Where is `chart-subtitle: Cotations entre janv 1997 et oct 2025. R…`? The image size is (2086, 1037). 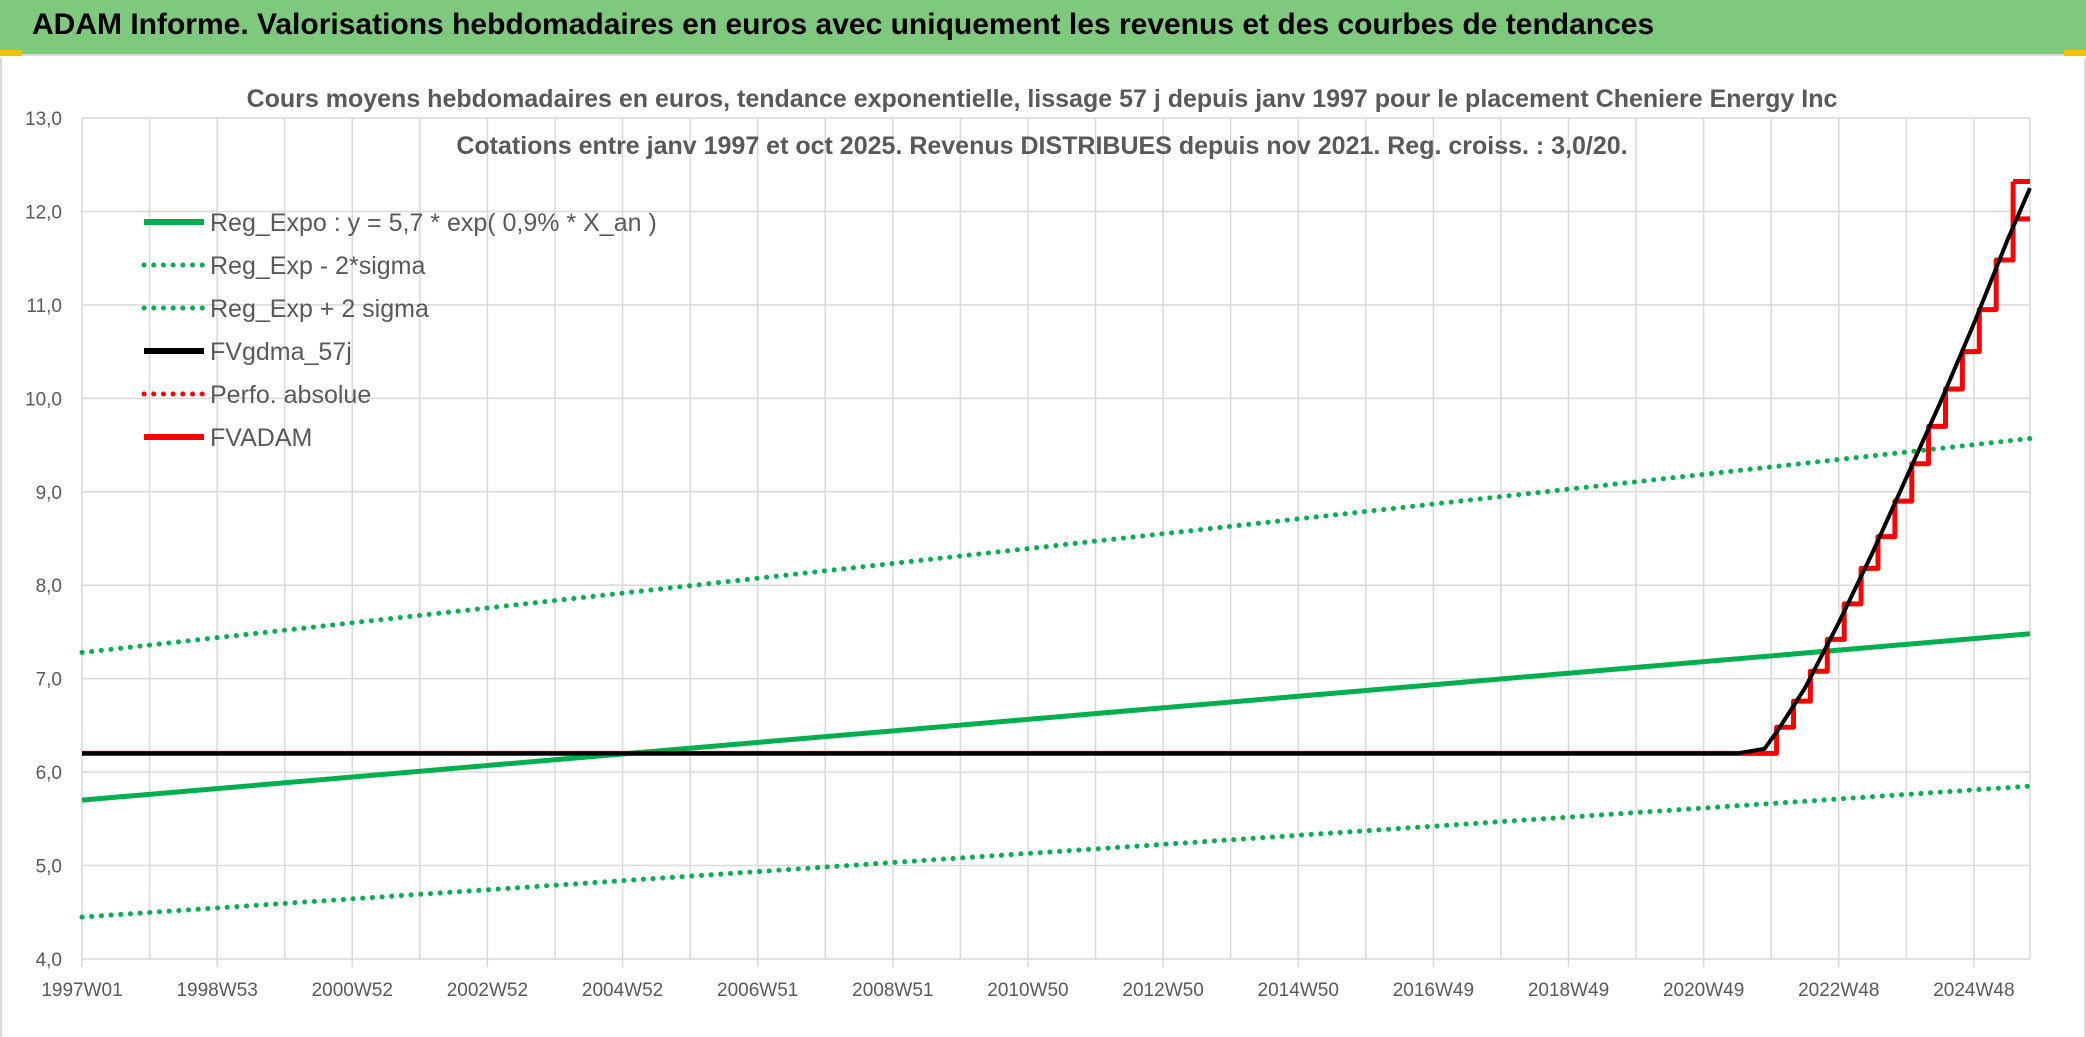 chart-subtitle: Cotations entre janv 1997 et oct 2025. R… is located at coordinates (1041, 146).